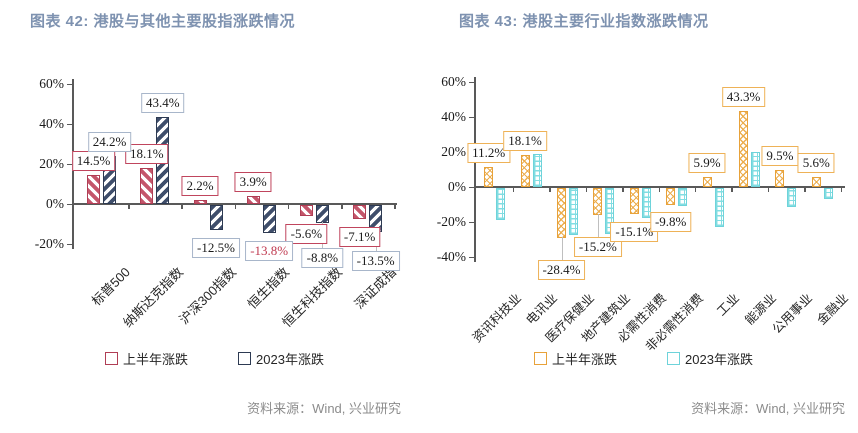 This screenshot has width=858, height=433. Describe the element at coordinates (768, 408) in the screenshot. I see `figure-43-source-note: 资料来源：Wind, 兴业研究` at that location.